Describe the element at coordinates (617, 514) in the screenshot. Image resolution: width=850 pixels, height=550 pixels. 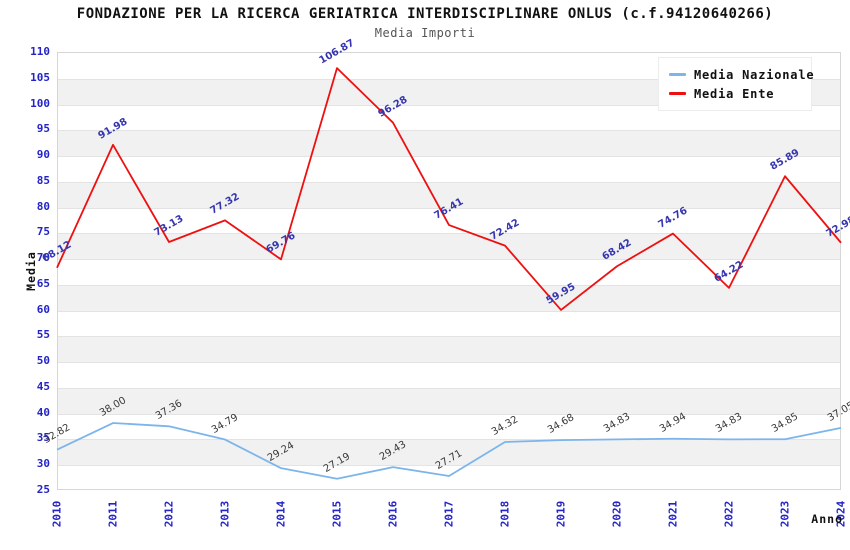
I see `x-tick-label-2020: 2020` at that location.